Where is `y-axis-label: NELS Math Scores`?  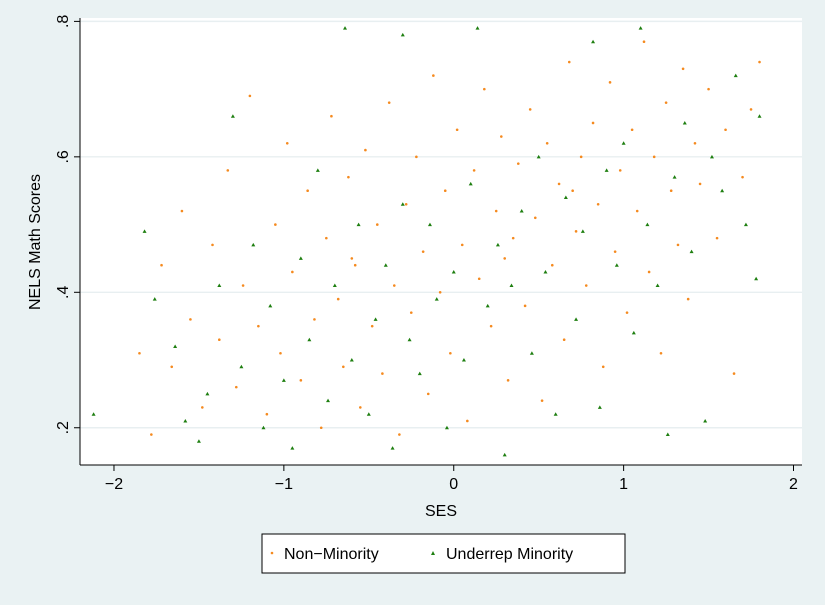
y-axis-label: NELS Math Scores is located at coordinates (35, 242).